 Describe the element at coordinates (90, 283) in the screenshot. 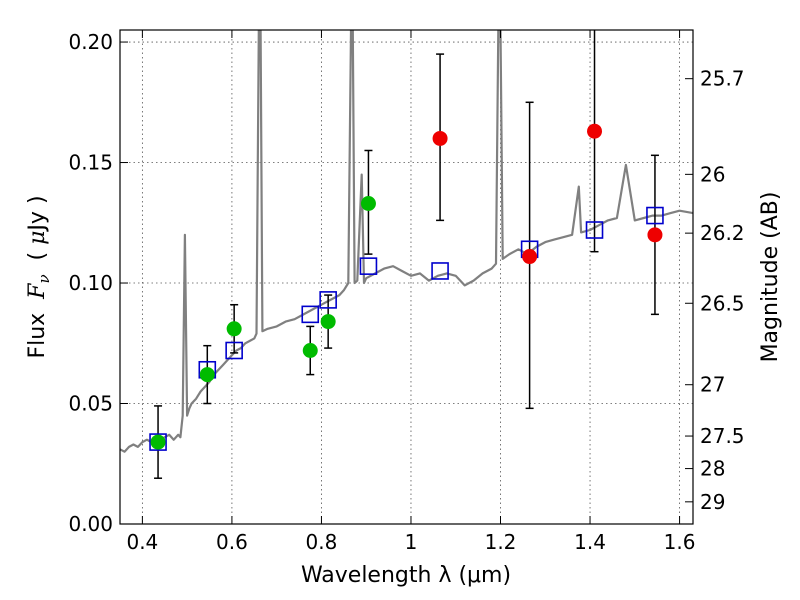

I see `y-tick-label: 0.10` at that location.